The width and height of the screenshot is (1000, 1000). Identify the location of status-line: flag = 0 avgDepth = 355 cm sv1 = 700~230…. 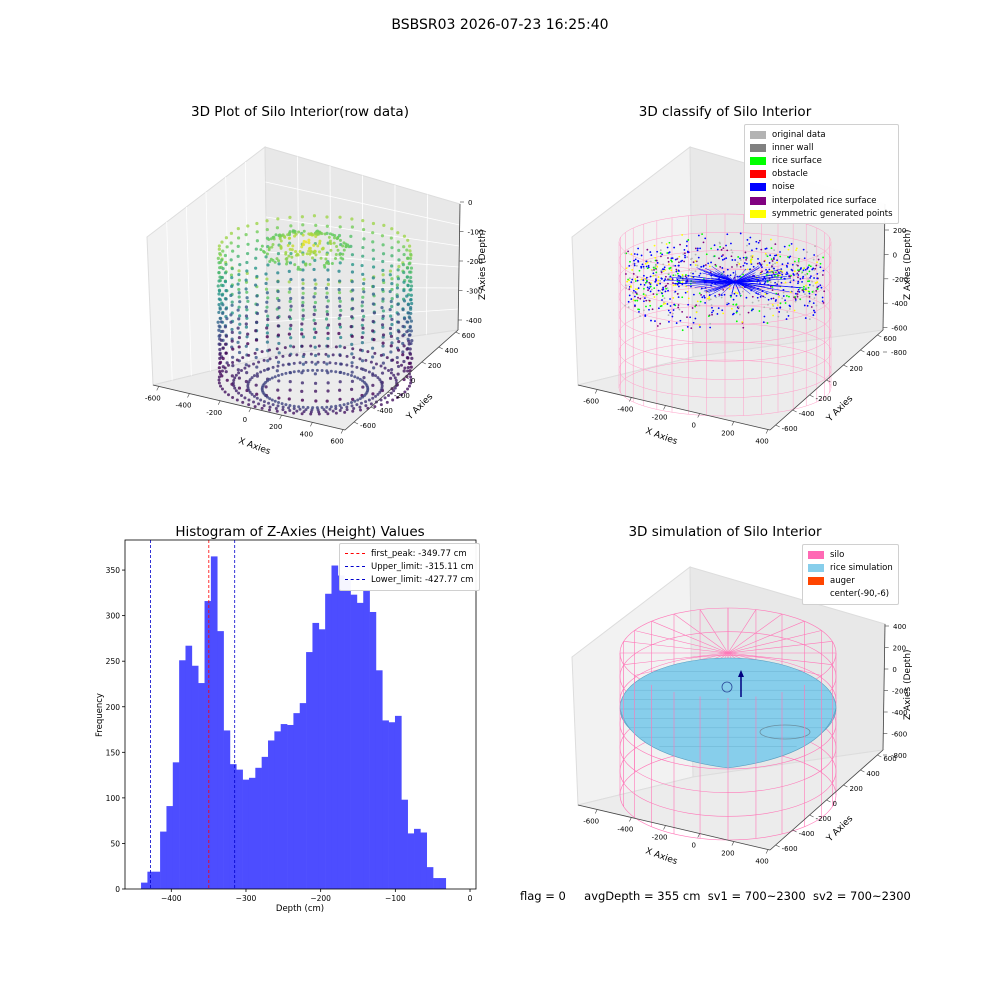
(715, 896).